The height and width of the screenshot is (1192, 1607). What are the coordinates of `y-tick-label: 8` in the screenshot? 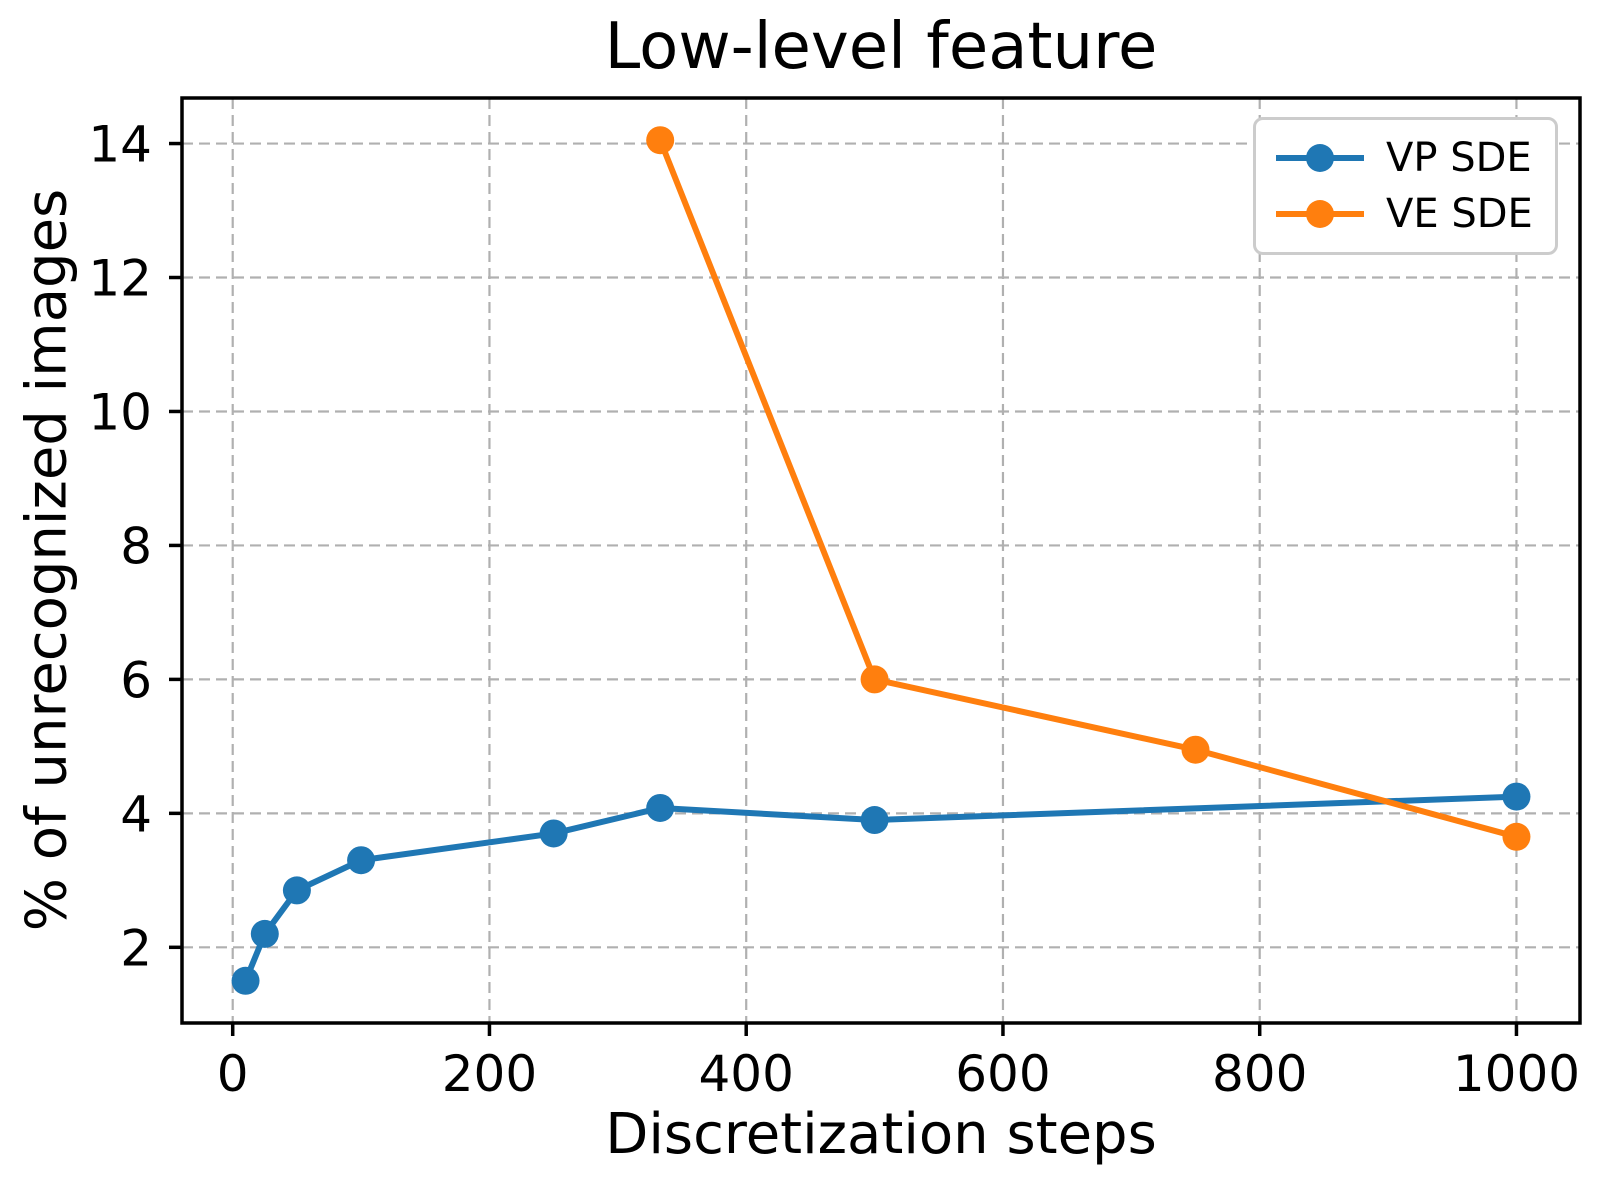 It's located at (136, 546).